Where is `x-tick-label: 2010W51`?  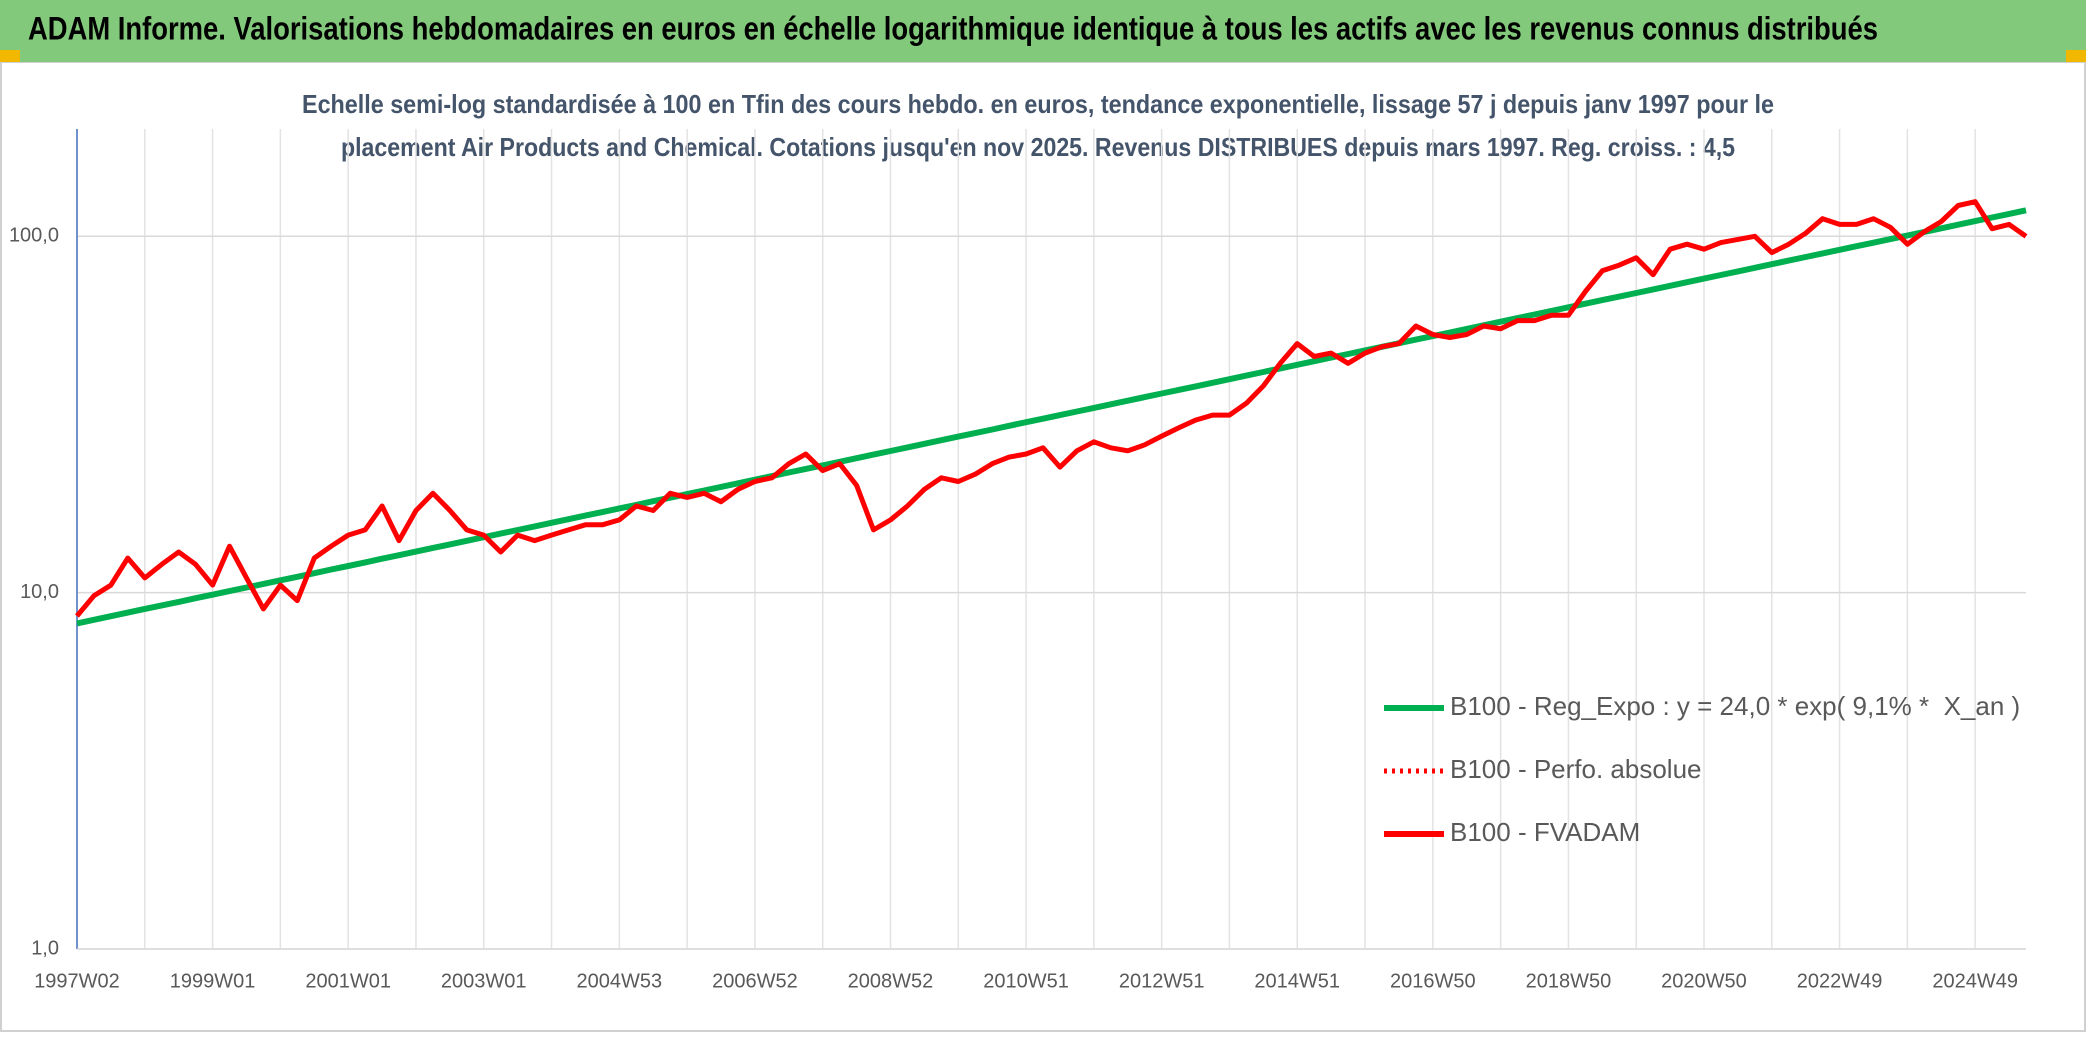
x-tick-label: 2010W51 is located at coordinates (1026, 981).